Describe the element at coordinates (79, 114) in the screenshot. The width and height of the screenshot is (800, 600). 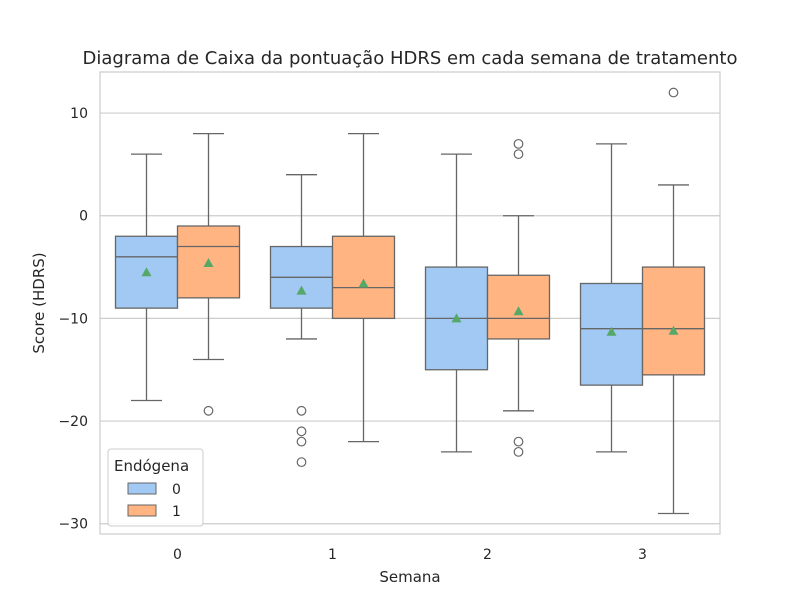
I see `y-tick-label: 10` at that location.